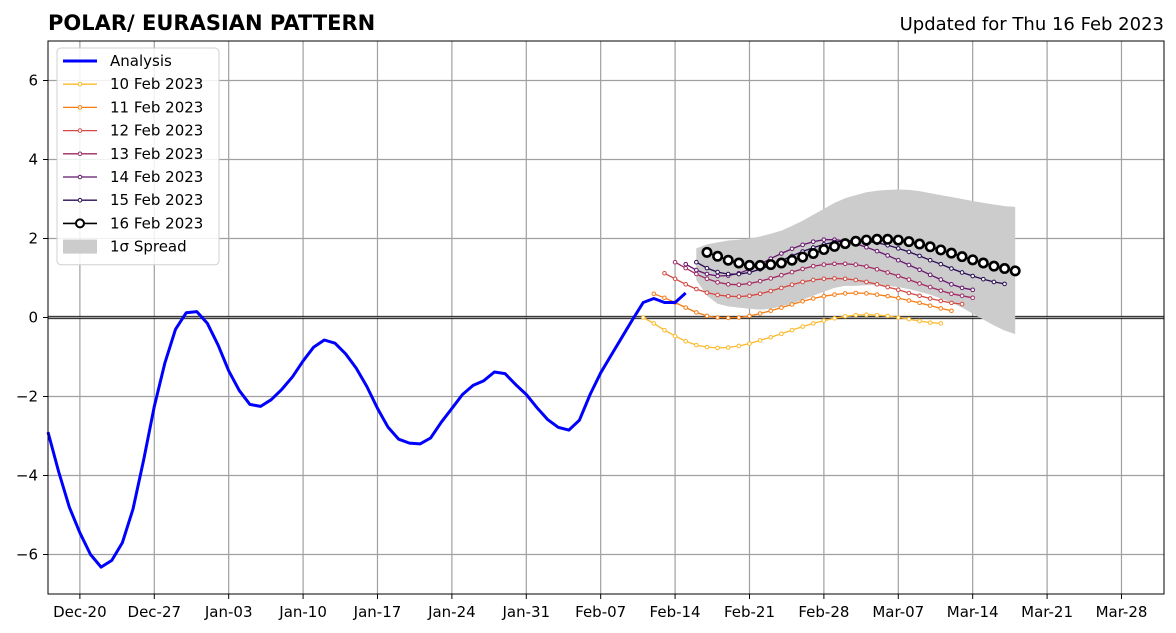 The height and width of the screenshot is (633, 1176). I want to click on x-tick-label: Jan-17, so click(377, 612).